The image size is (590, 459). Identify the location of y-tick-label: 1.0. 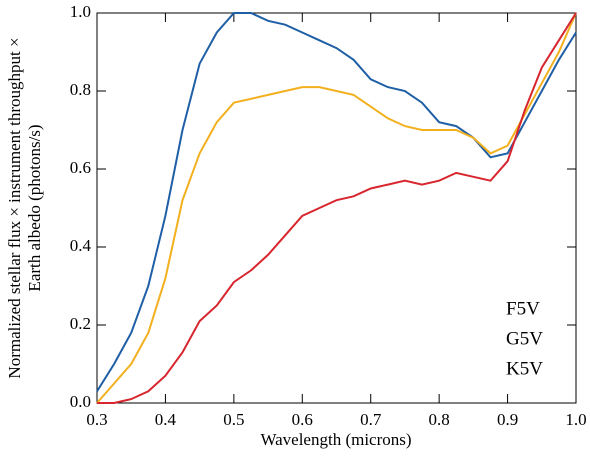
(80, 11).